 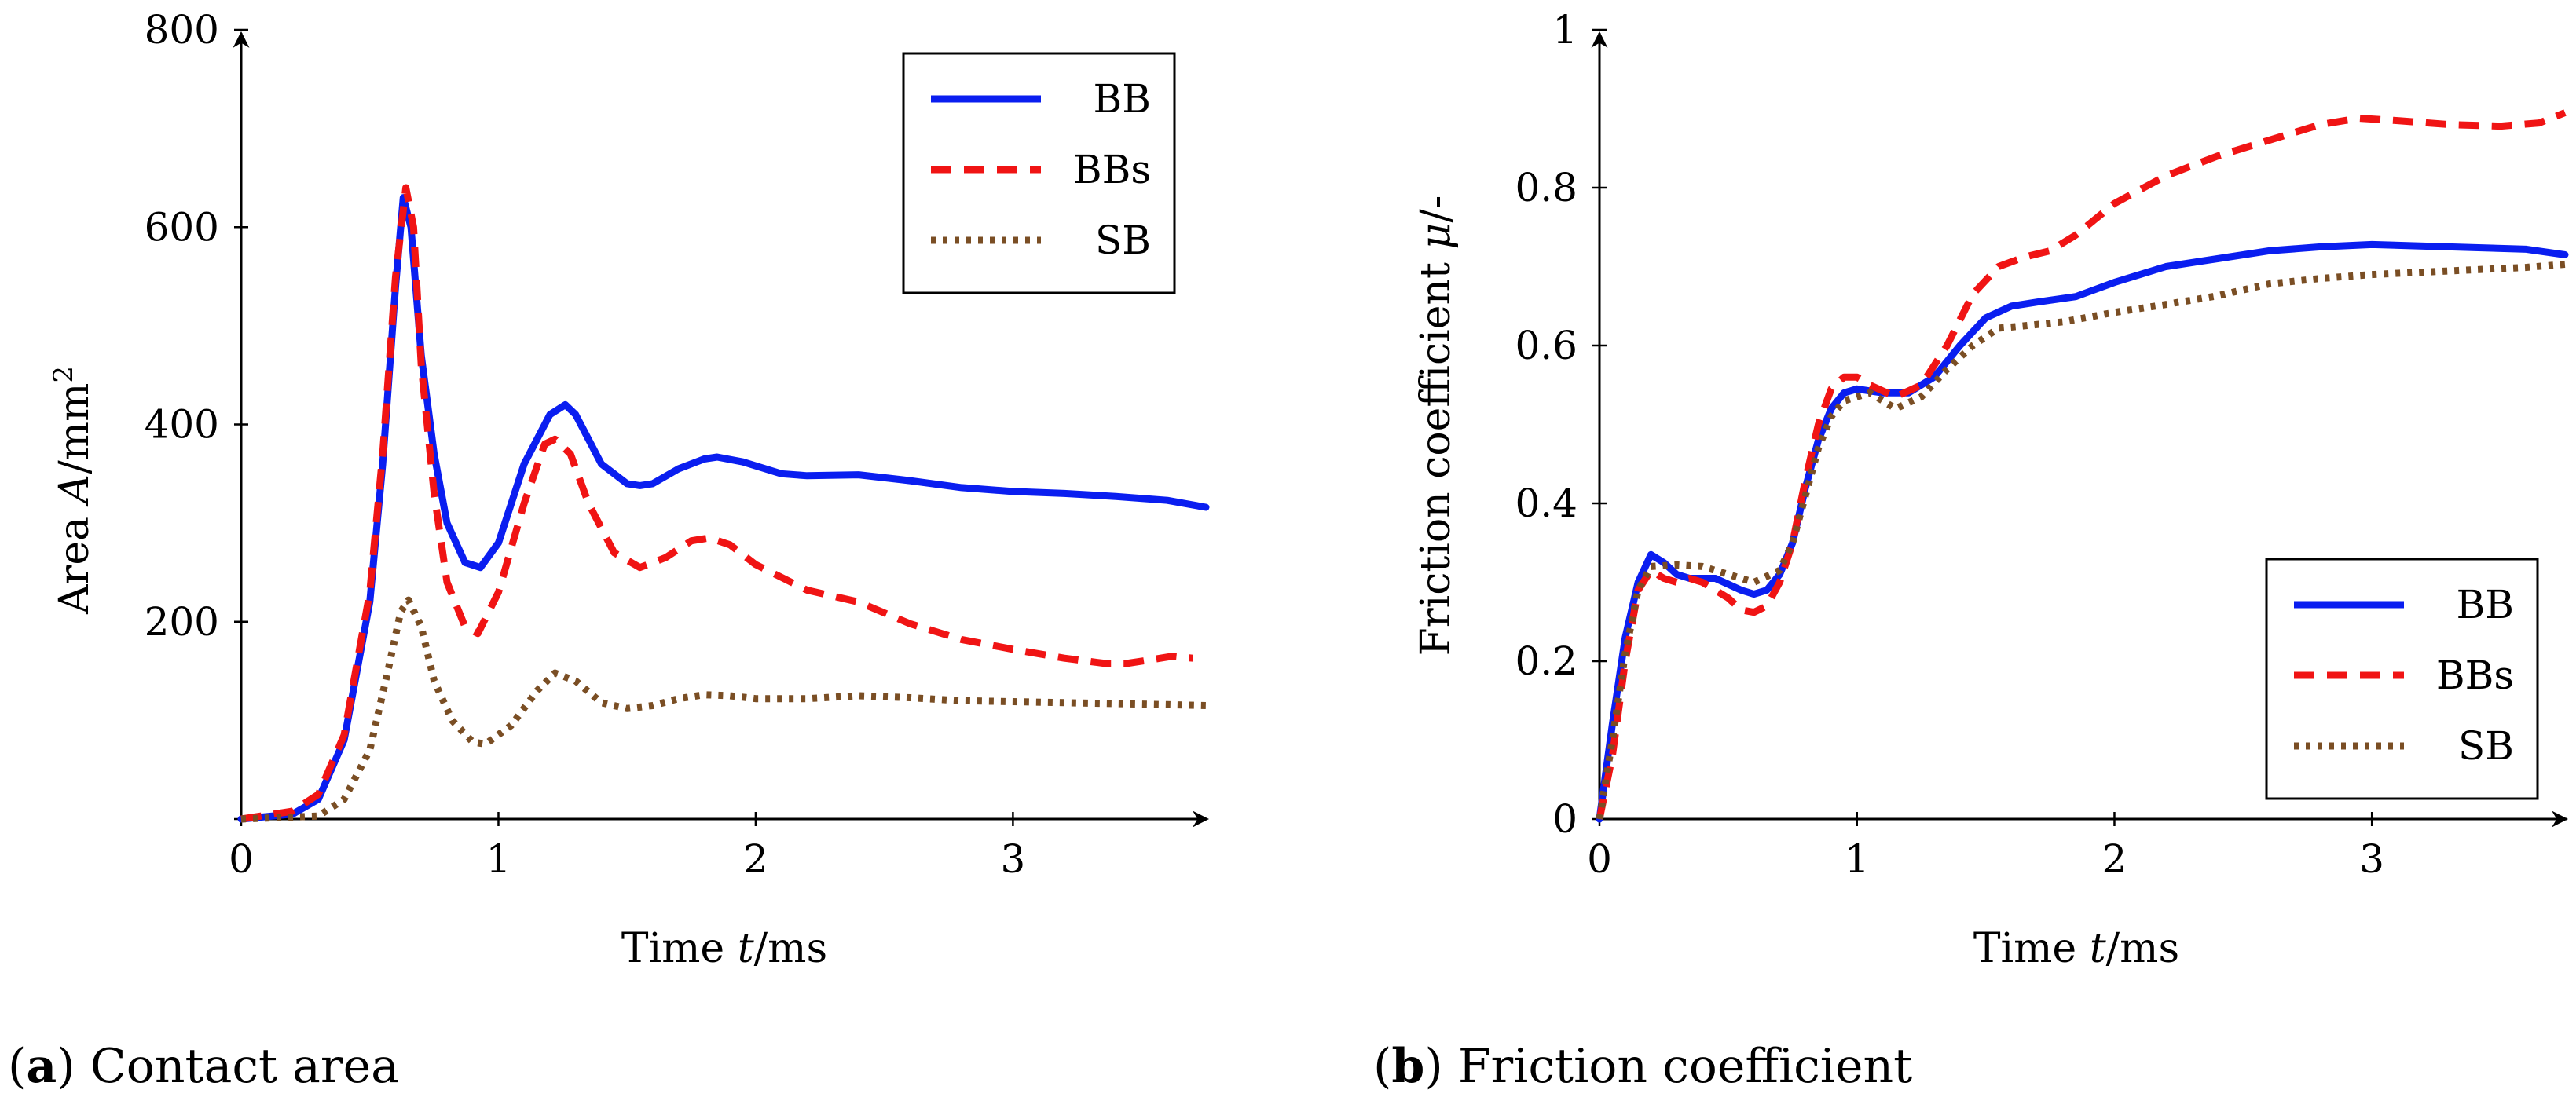 I want to click on contact-area-y-tick-label: 400, so click(x=182, y=425).